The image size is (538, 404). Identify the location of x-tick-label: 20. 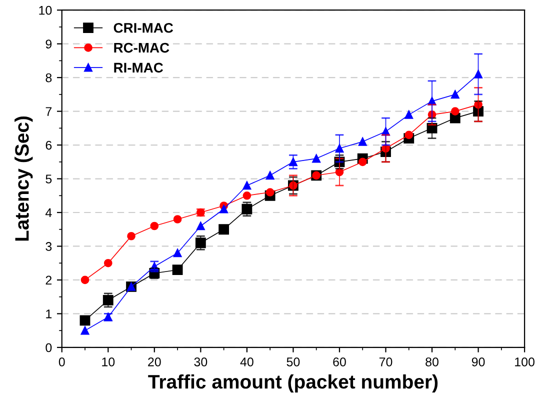
(154, 361).